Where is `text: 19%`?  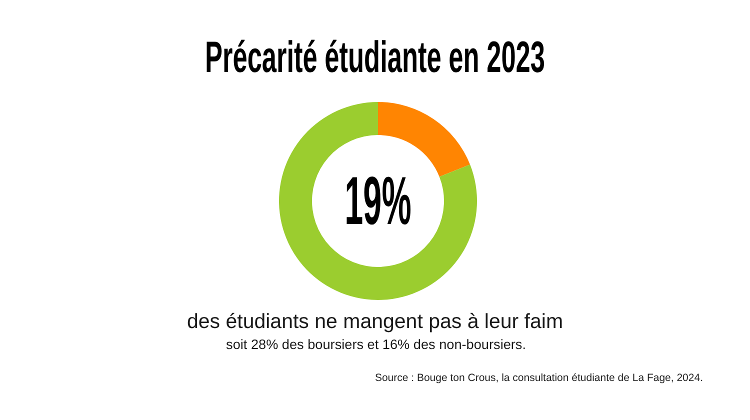
text: 19% is located at coordinates (378, 202).